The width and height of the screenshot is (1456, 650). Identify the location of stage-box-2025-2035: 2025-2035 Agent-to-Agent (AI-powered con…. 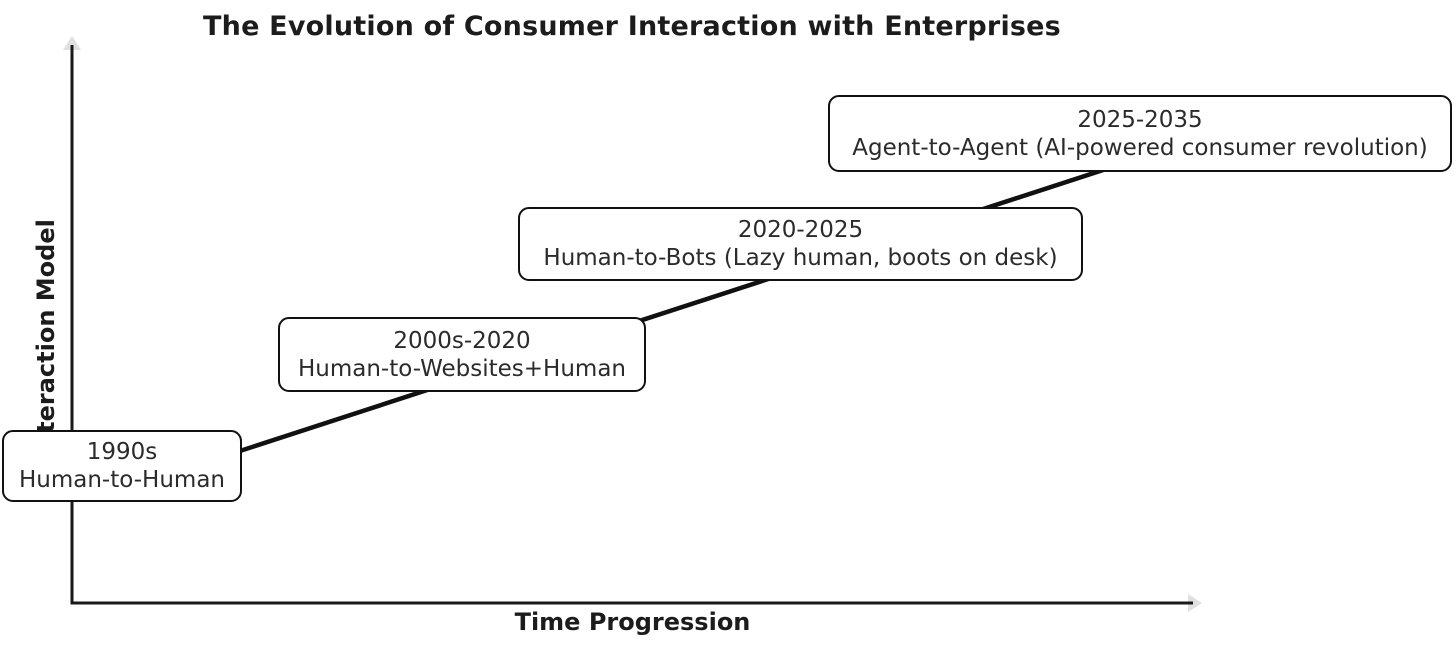
(1140, 133).